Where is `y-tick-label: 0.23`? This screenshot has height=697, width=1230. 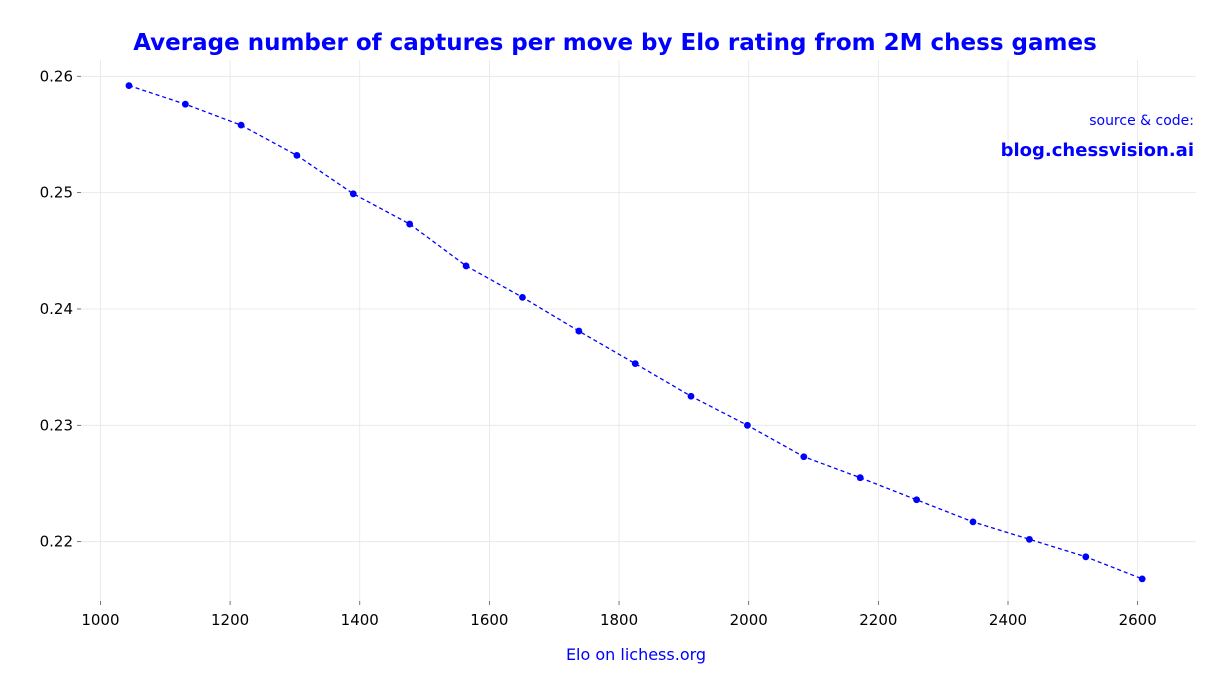
y-tick-label: 0.23 is located at coordinates (56, 425).